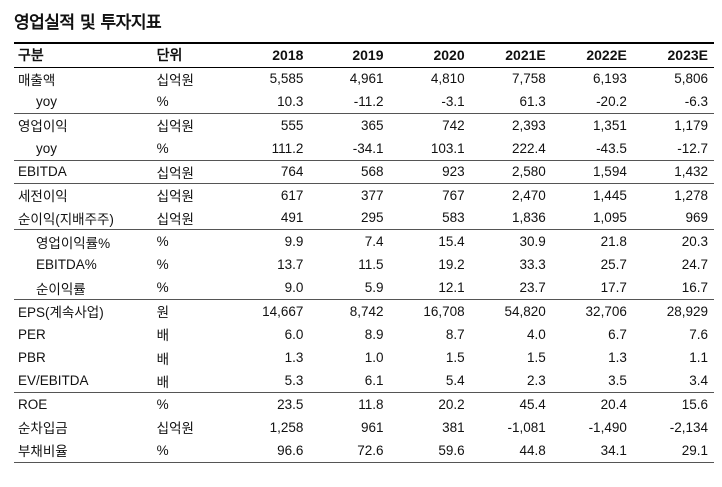  What do you see at coordinates (189, 55) in the screenshot?
I see `header-unit: 단위` at bounding box center [189, 55].